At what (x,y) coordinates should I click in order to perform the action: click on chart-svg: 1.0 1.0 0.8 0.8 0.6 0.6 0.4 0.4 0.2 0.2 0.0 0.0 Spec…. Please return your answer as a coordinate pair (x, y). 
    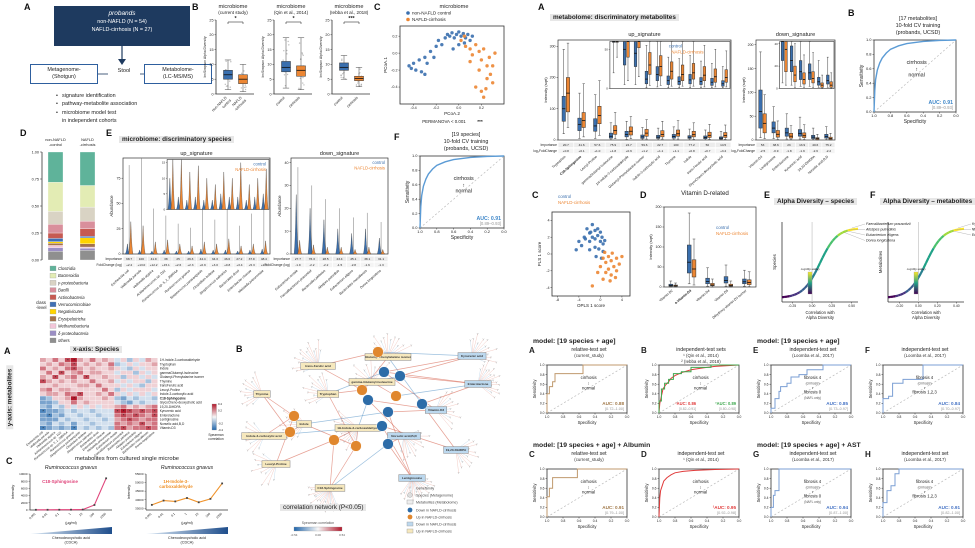
    Looking at the image, I should click on (909, 81).